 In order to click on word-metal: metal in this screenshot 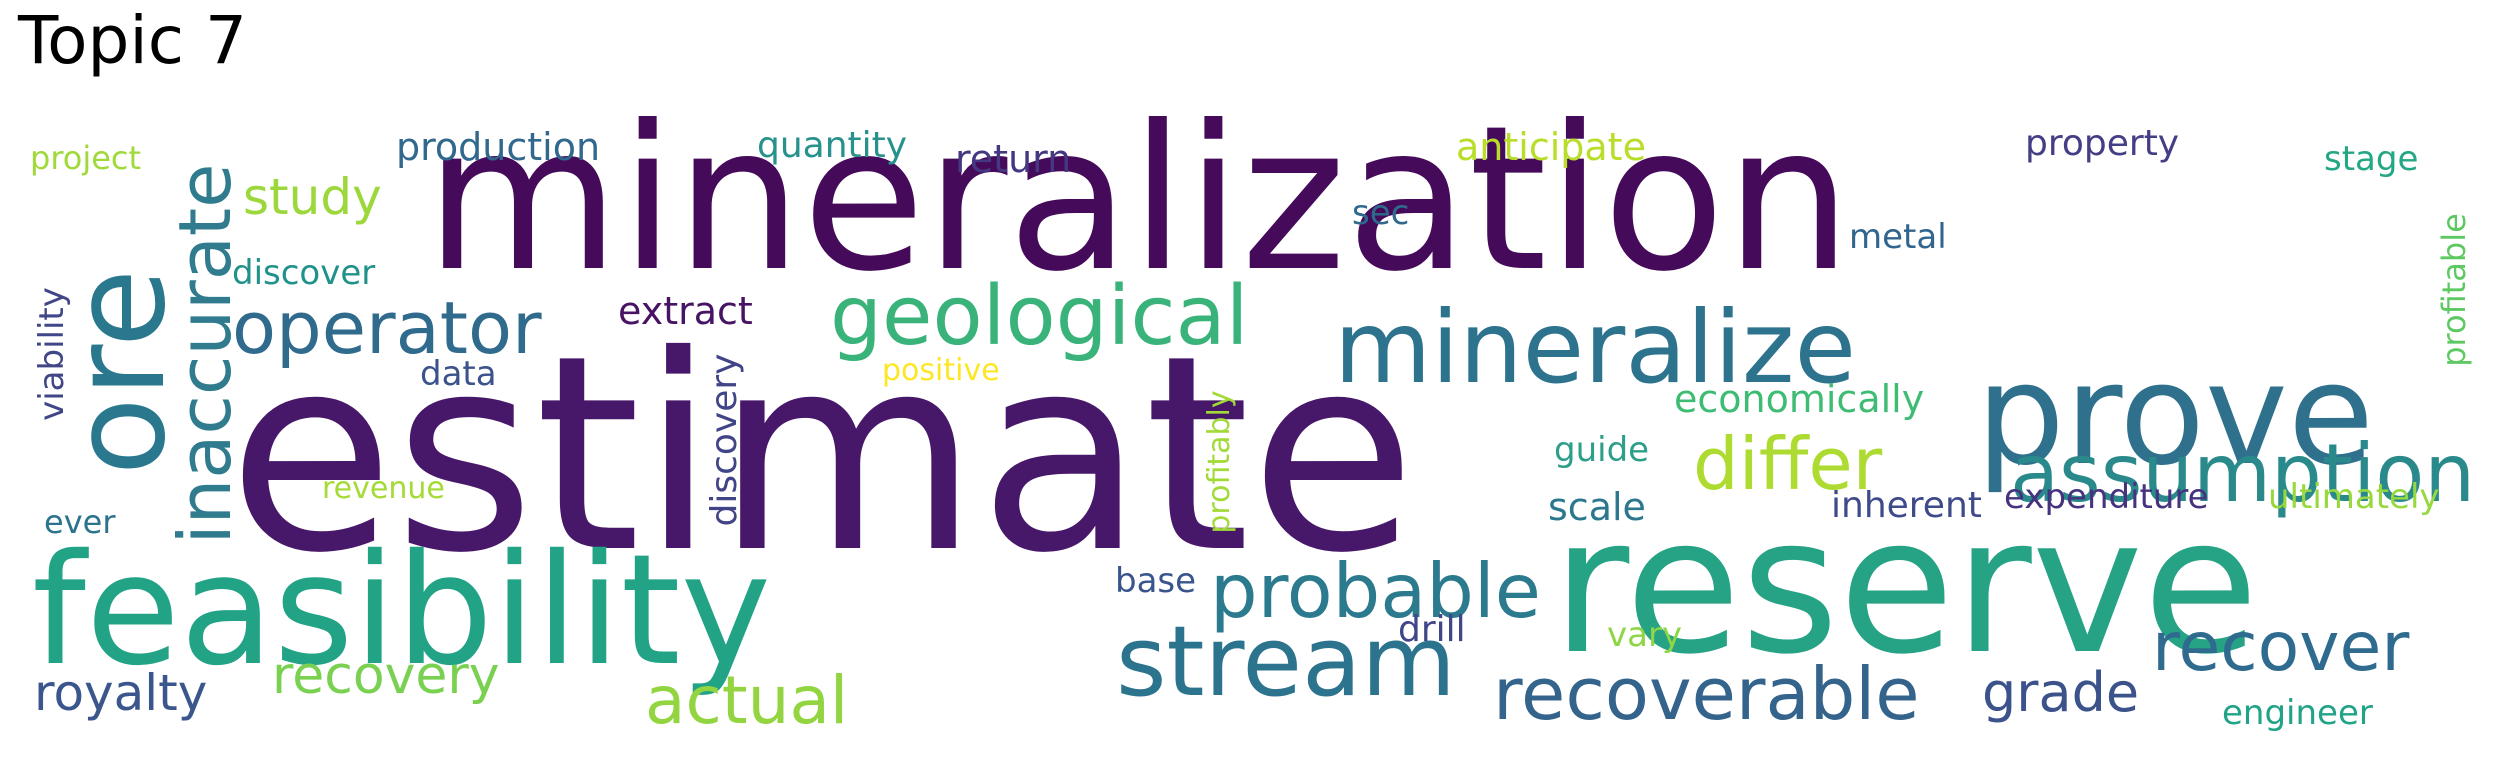, I will do `click(1898, 237)`.